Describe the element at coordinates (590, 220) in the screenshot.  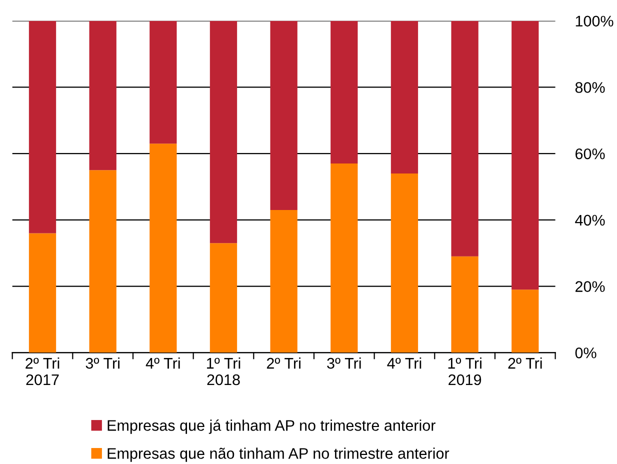
I see `y-tick-label: 40%` at that location.